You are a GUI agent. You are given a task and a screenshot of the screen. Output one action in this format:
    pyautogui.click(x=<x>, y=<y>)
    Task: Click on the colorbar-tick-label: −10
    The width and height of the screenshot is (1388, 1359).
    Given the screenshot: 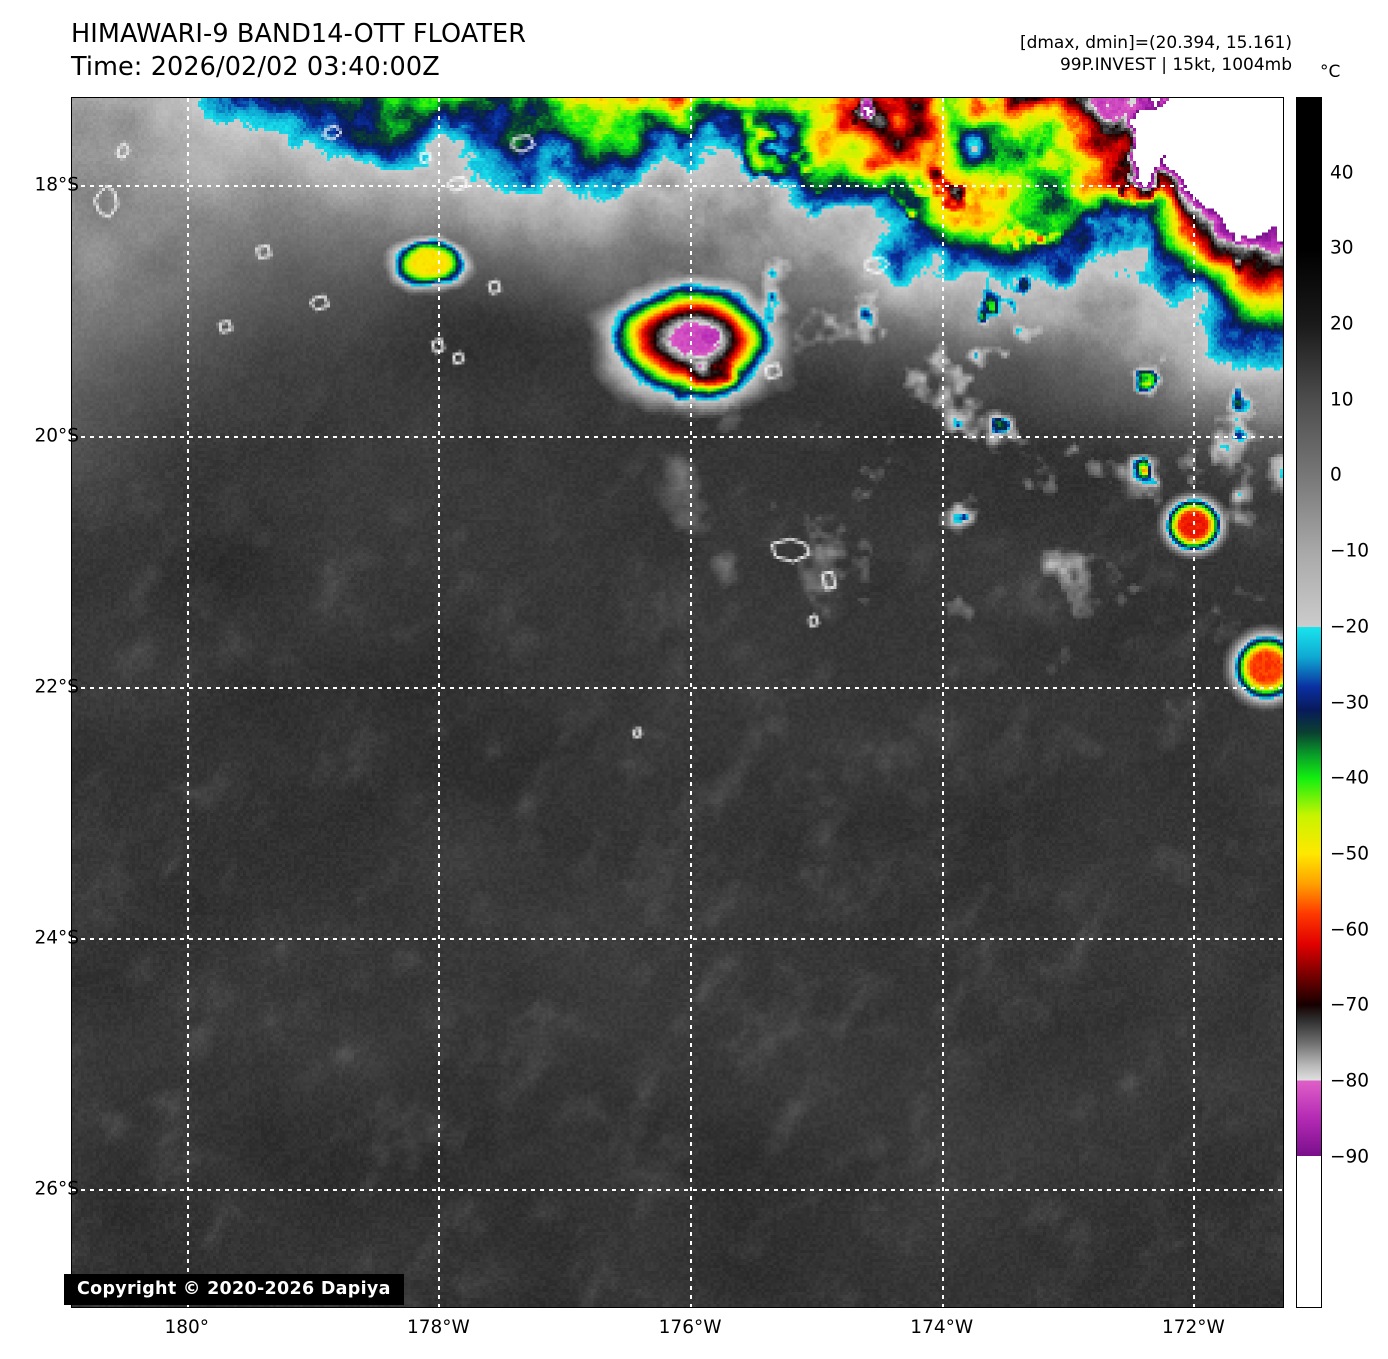 What is the action you would take?
    pyautogui.click(x=1350, y=551)
    